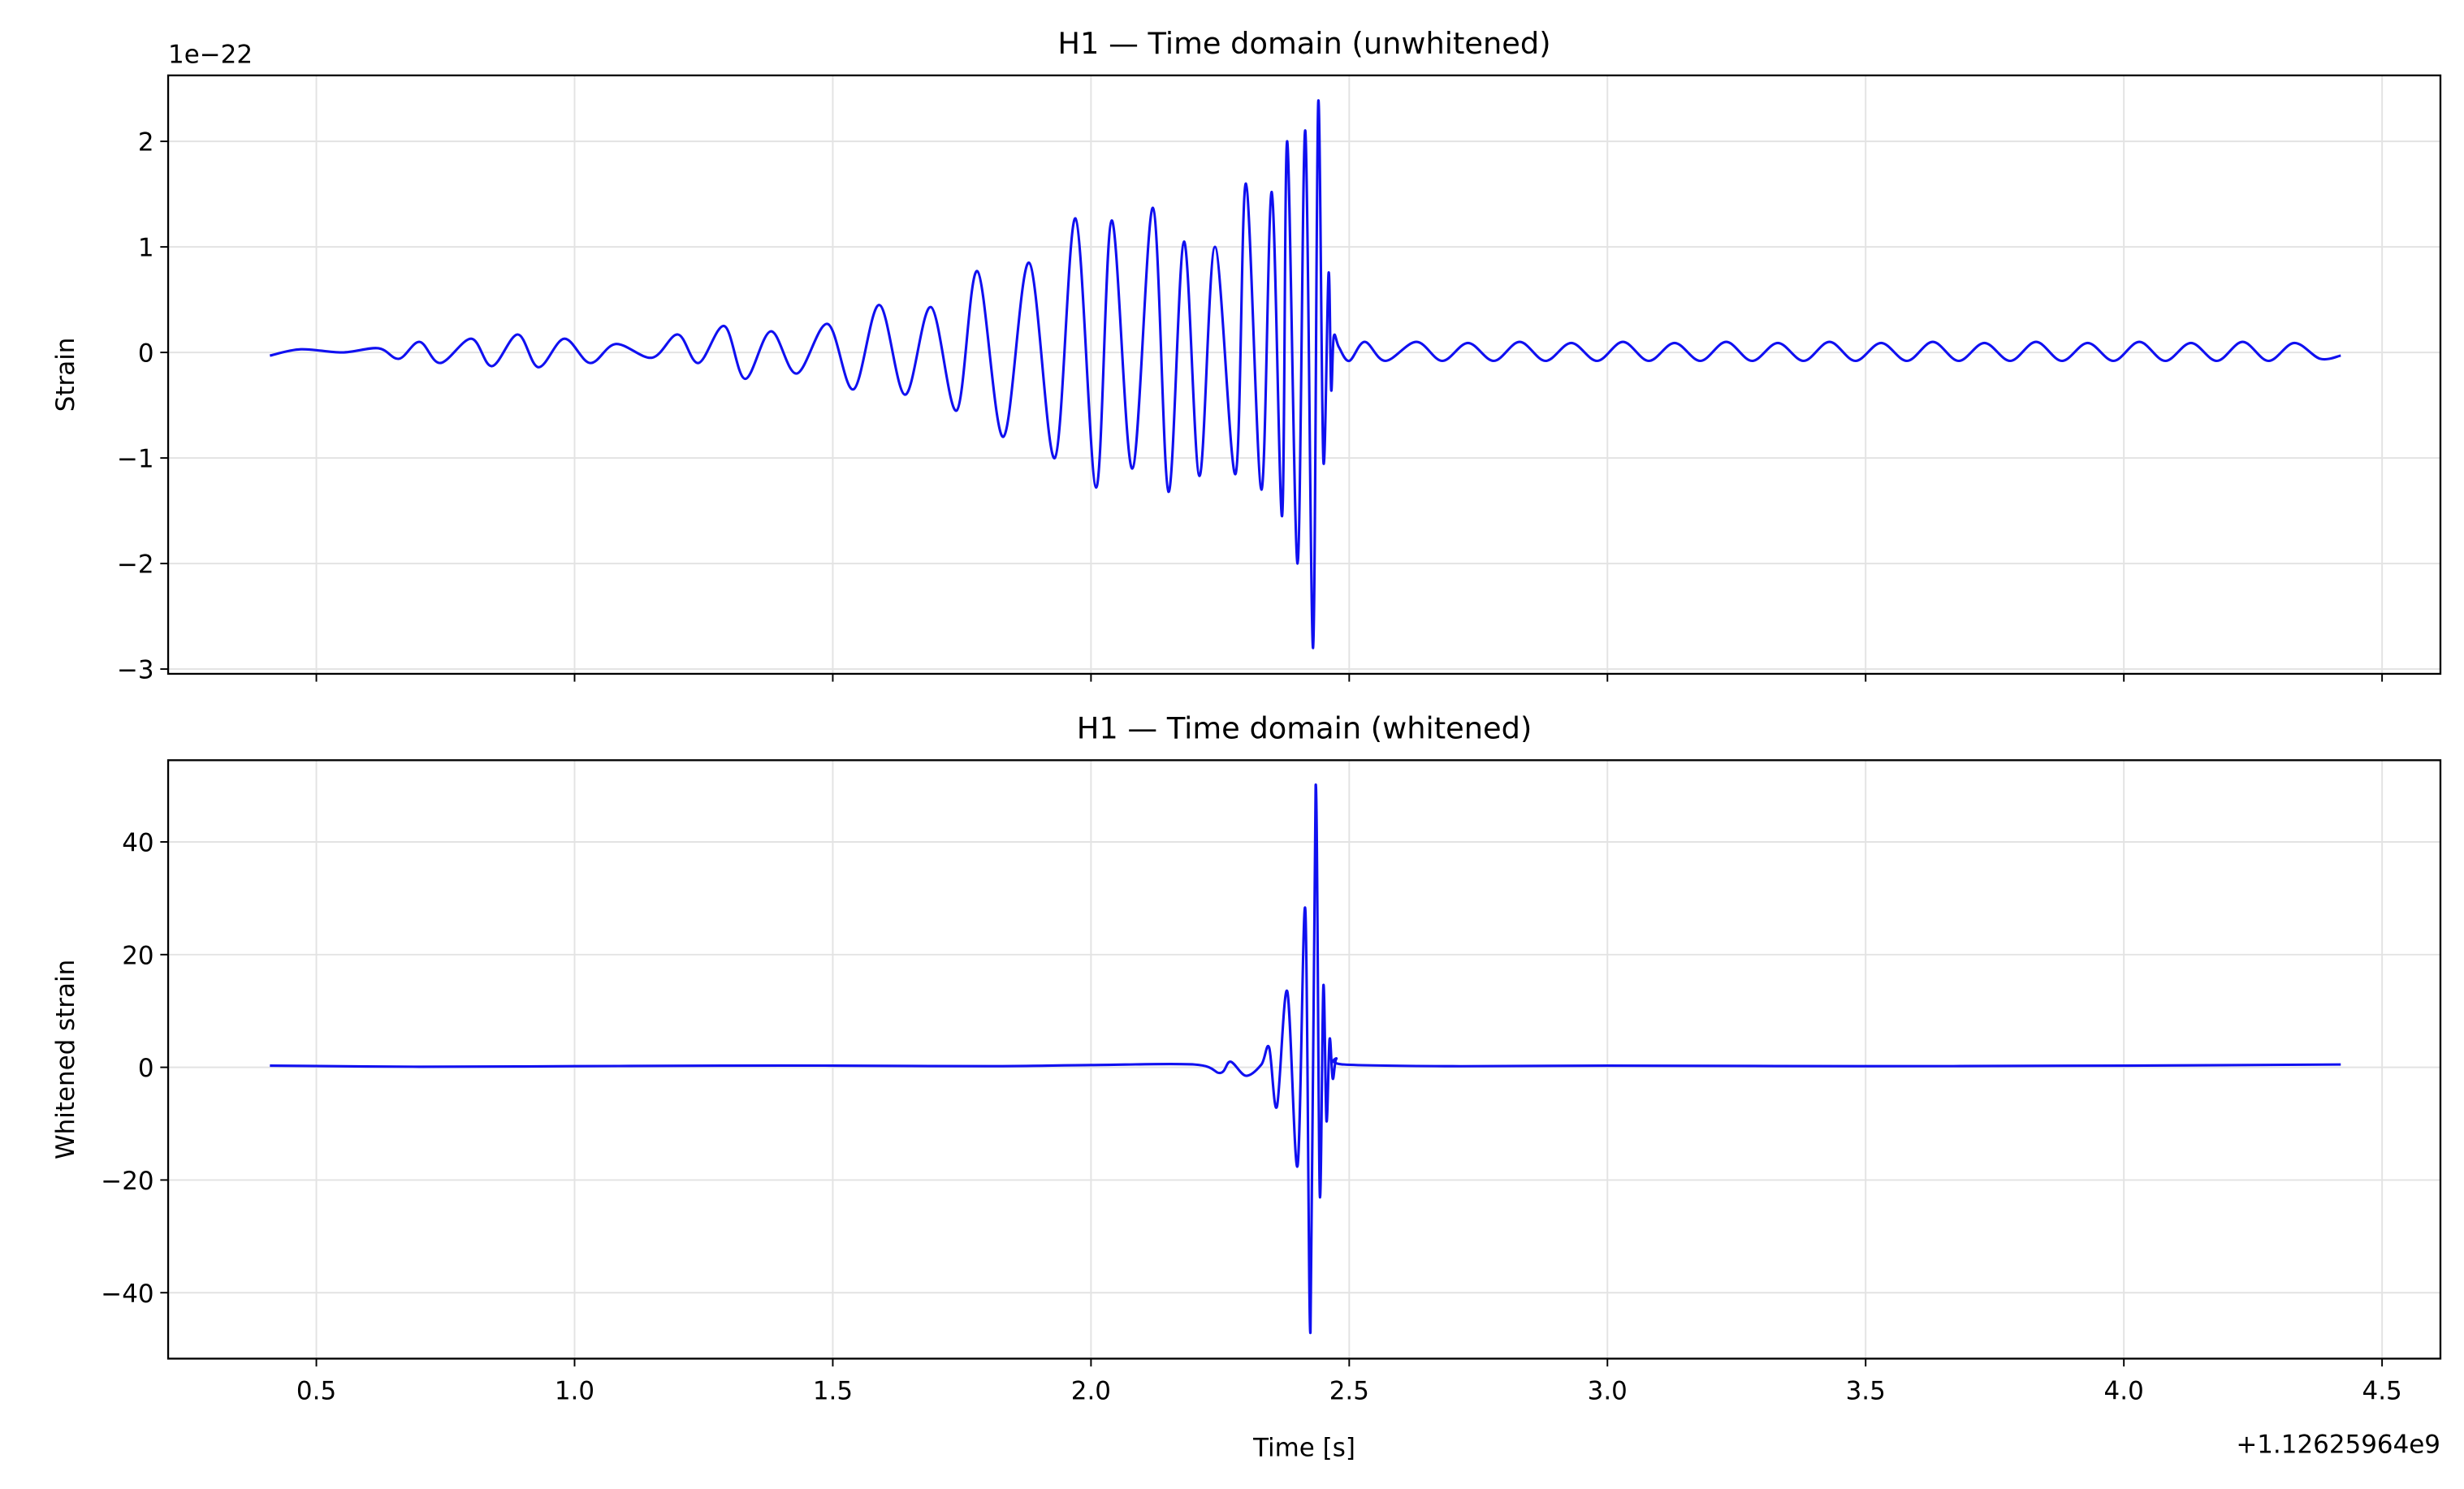  I want to click on y-tick-label: −40, so click(127, 1294).